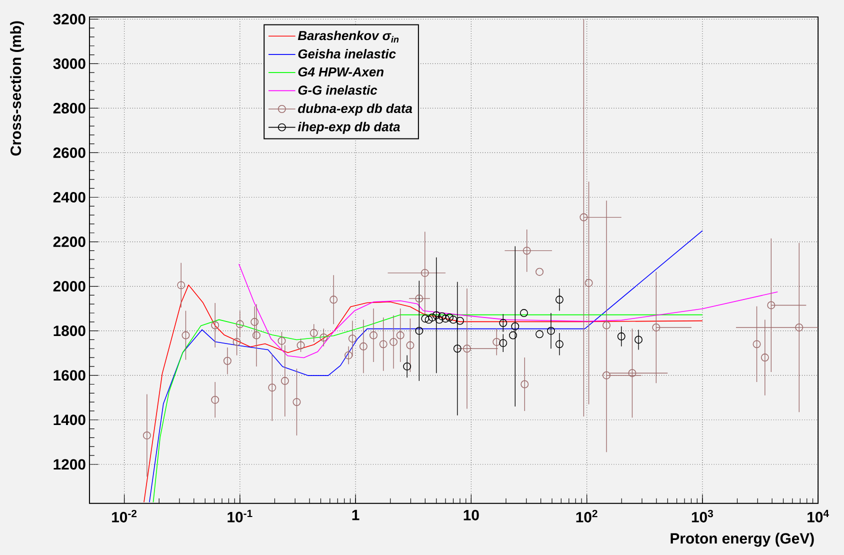  What do you see at coordinates (338, 90) in the screenshot?
I see `legend-label: G-G inelastic` at bounding box center [338, 90].